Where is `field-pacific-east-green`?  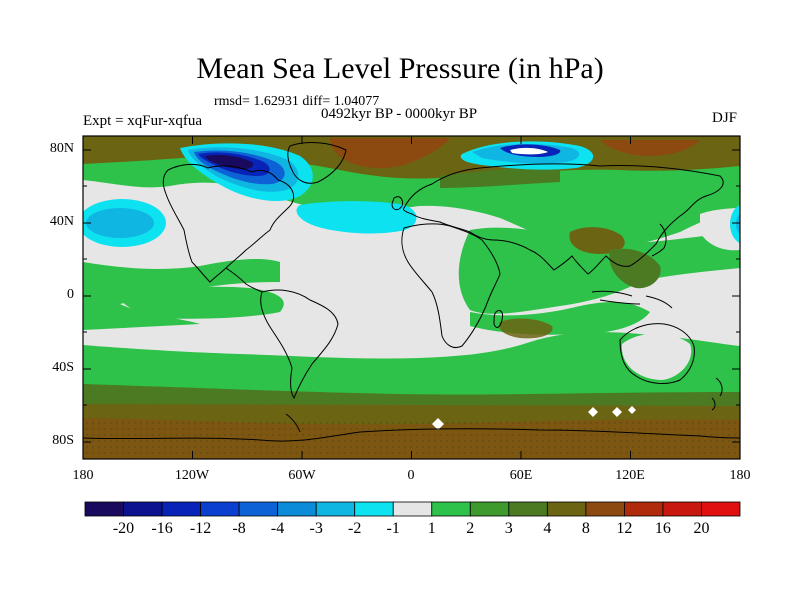
field-pacific-east-green is located at coordinates (202, 302).